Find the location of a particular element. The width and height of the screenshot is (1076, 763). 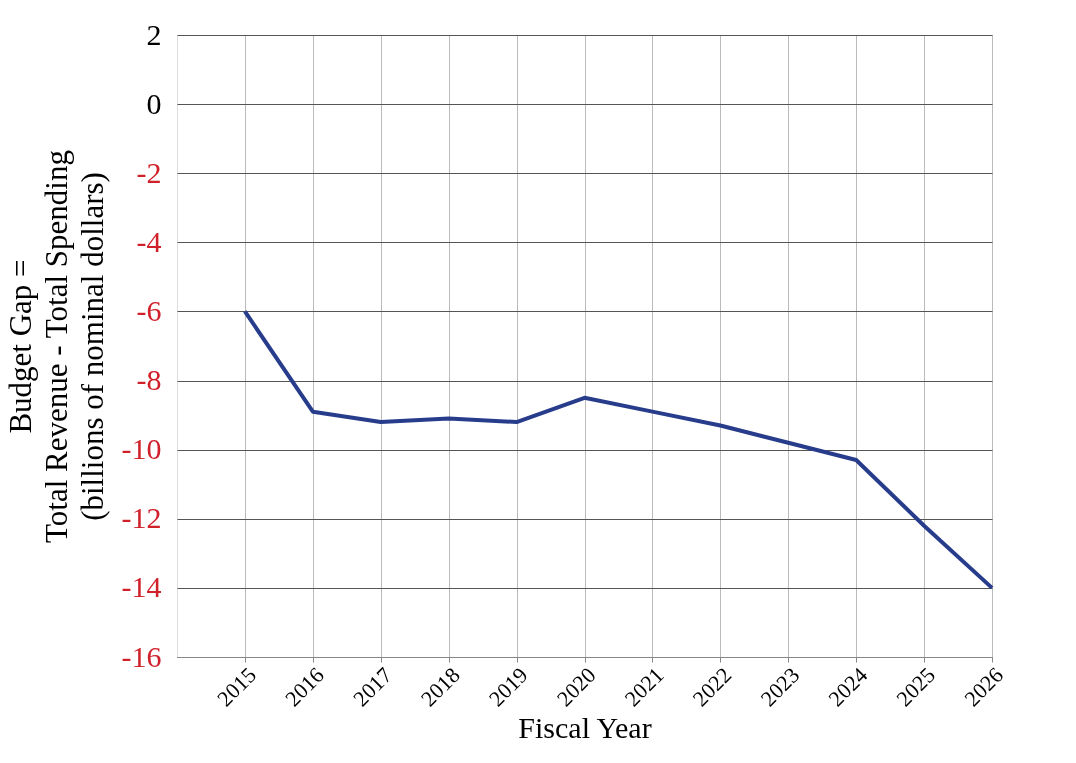

x-axis-title: Fiscal Year is located at coordinates (585, 728).